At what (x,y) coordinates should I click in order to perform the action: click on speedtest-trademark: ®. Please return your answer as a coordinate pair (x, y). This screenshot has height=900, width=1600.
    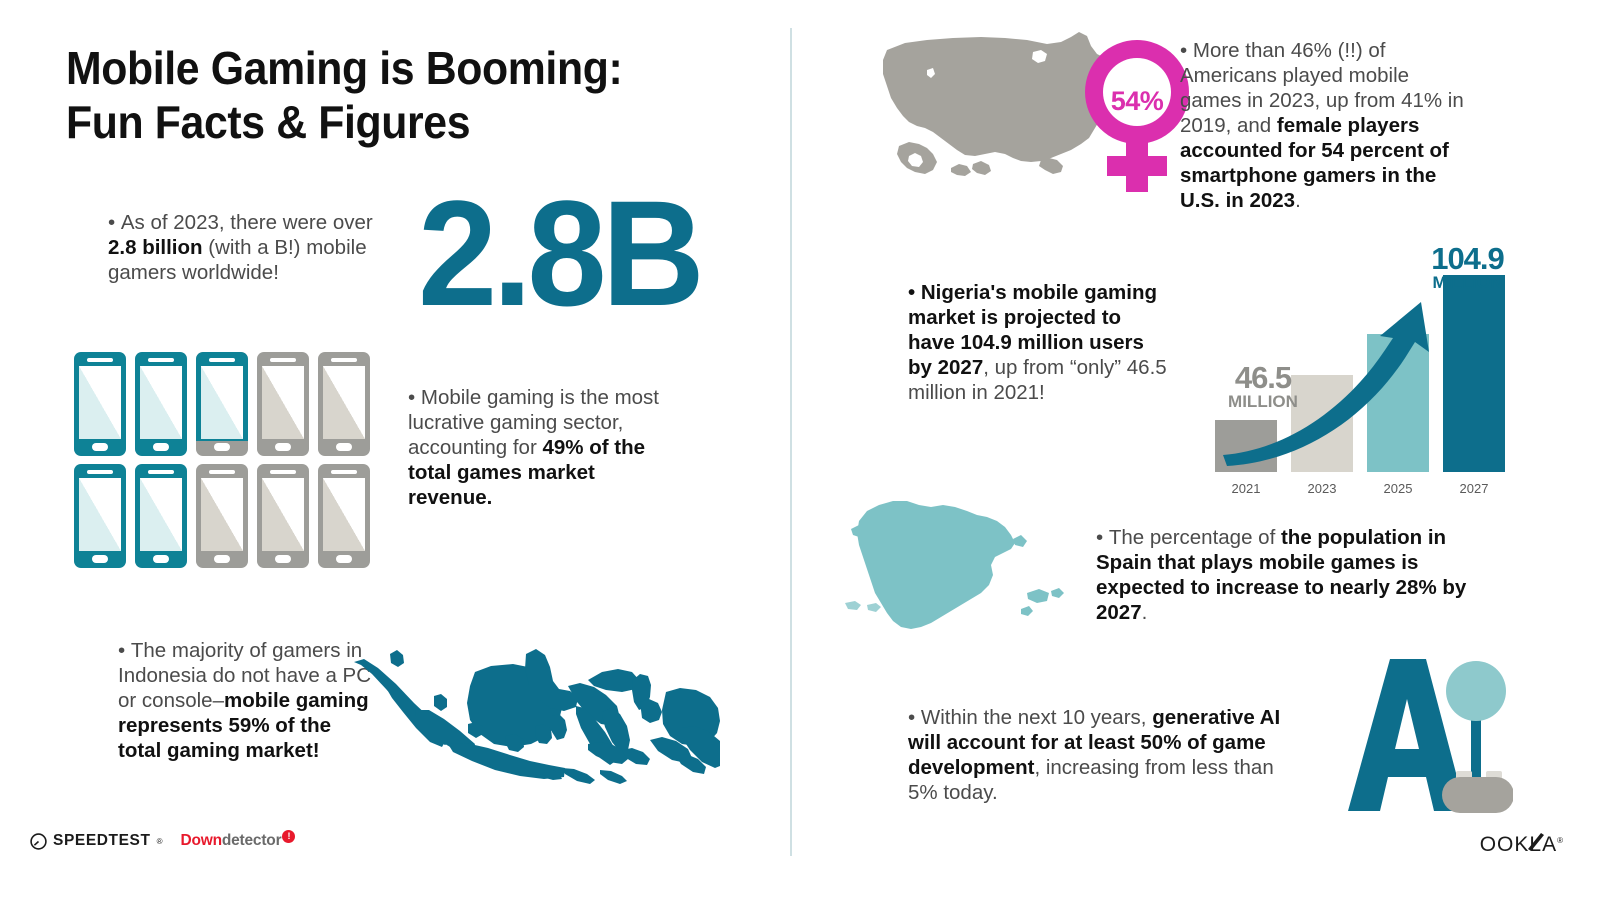
    Looking at the image, I should click on (159, 841).